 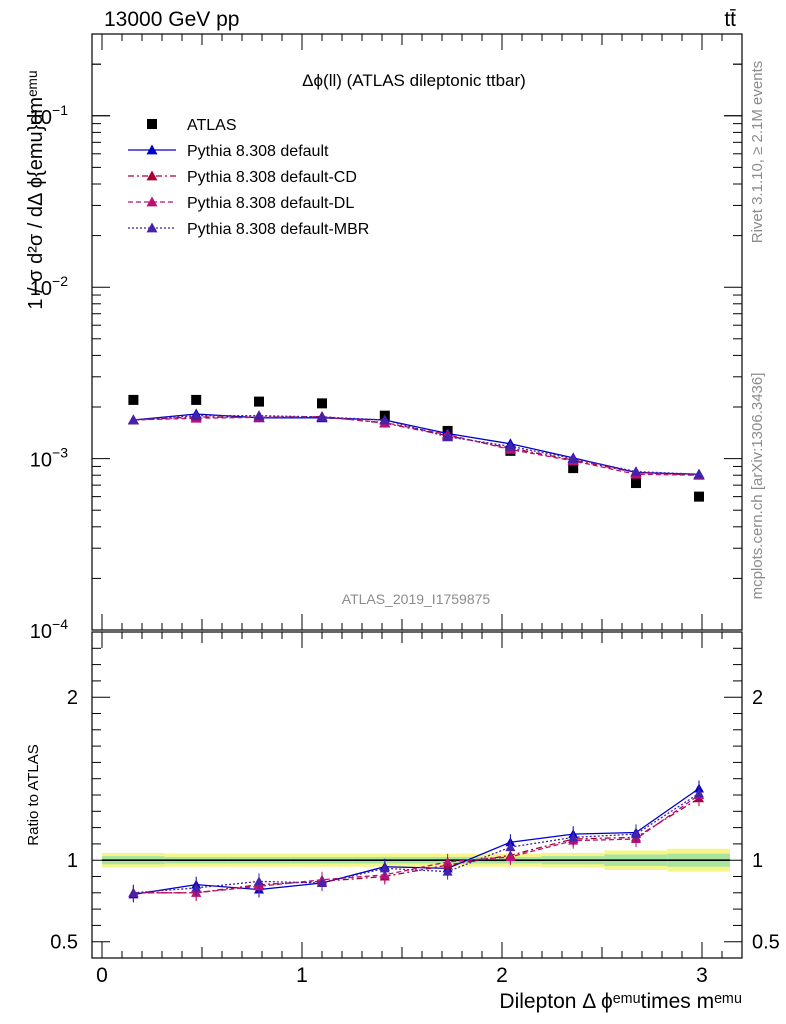 What do you see at coordinates (72, 861) in the screenshot?
I see `ratio-y-tick-label-left: 1` at bounding box center [72, 861].